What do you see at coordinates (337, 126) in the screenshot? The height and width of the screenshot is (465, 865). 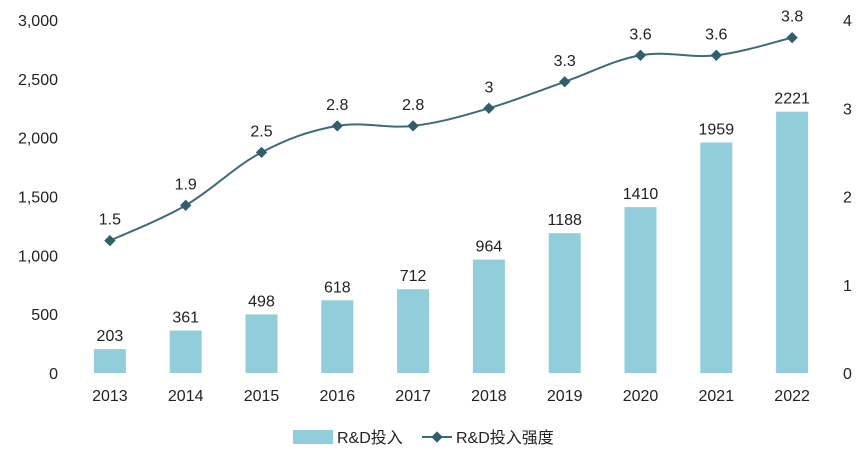 I see `line-point-2016` at bounding box center [337, 126].